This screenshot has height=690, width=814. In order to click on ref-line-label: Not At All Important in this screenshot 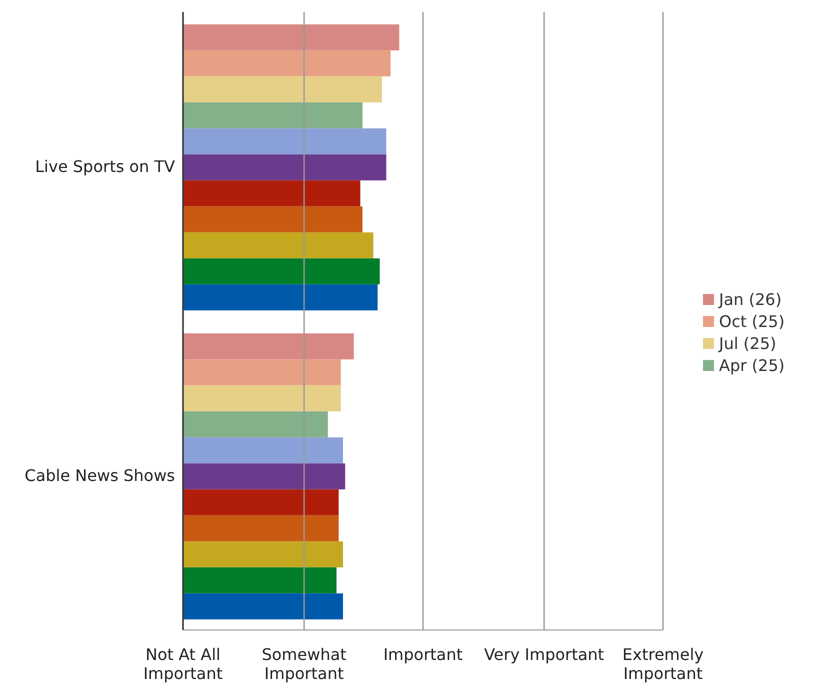, I will do `click(183, 664)`.